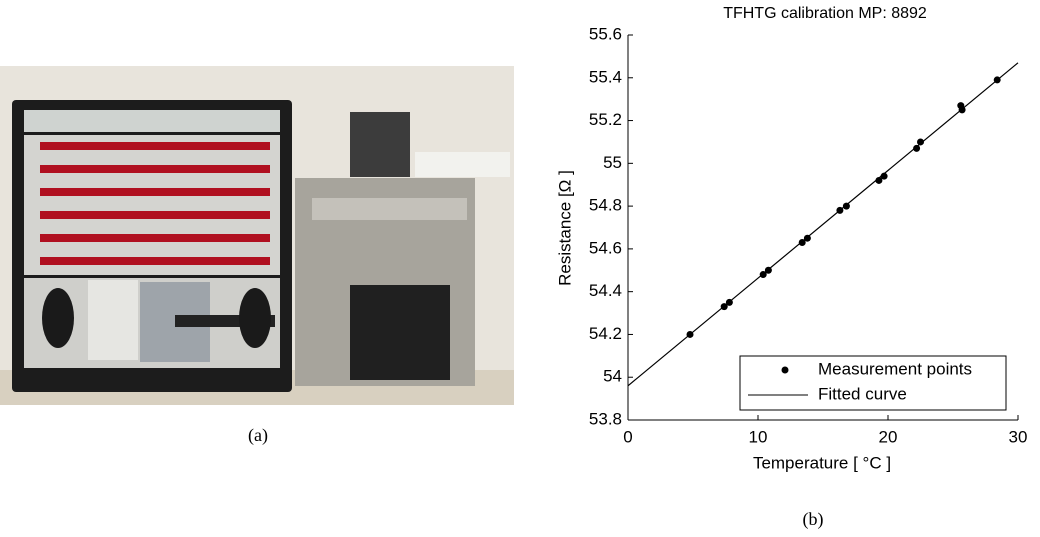 This screenshot has width=1040, height=537. Describe the element at coordinates (758, 436) in the screenshot. I see `x-tick-label: 10` at that location.